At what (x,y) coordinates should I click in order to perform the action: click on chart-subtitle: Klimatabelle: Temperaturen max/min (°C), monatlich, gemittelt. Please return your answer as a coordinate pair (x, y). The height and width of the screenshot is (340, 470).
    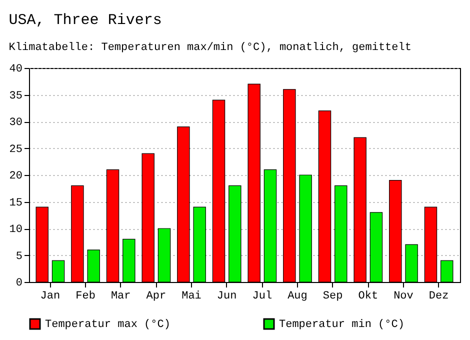
    Looking at the image, I should click on (210, 48).